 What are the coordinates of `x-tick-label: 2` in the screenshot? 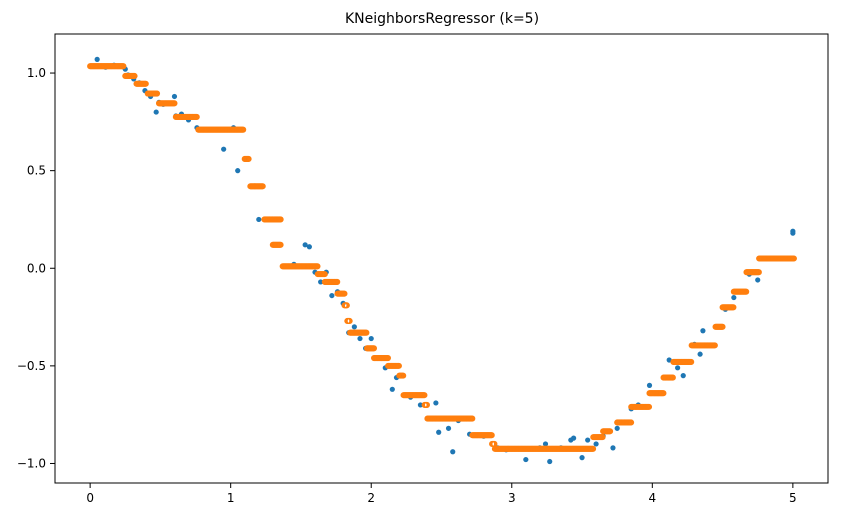 It's located at (371, 498).